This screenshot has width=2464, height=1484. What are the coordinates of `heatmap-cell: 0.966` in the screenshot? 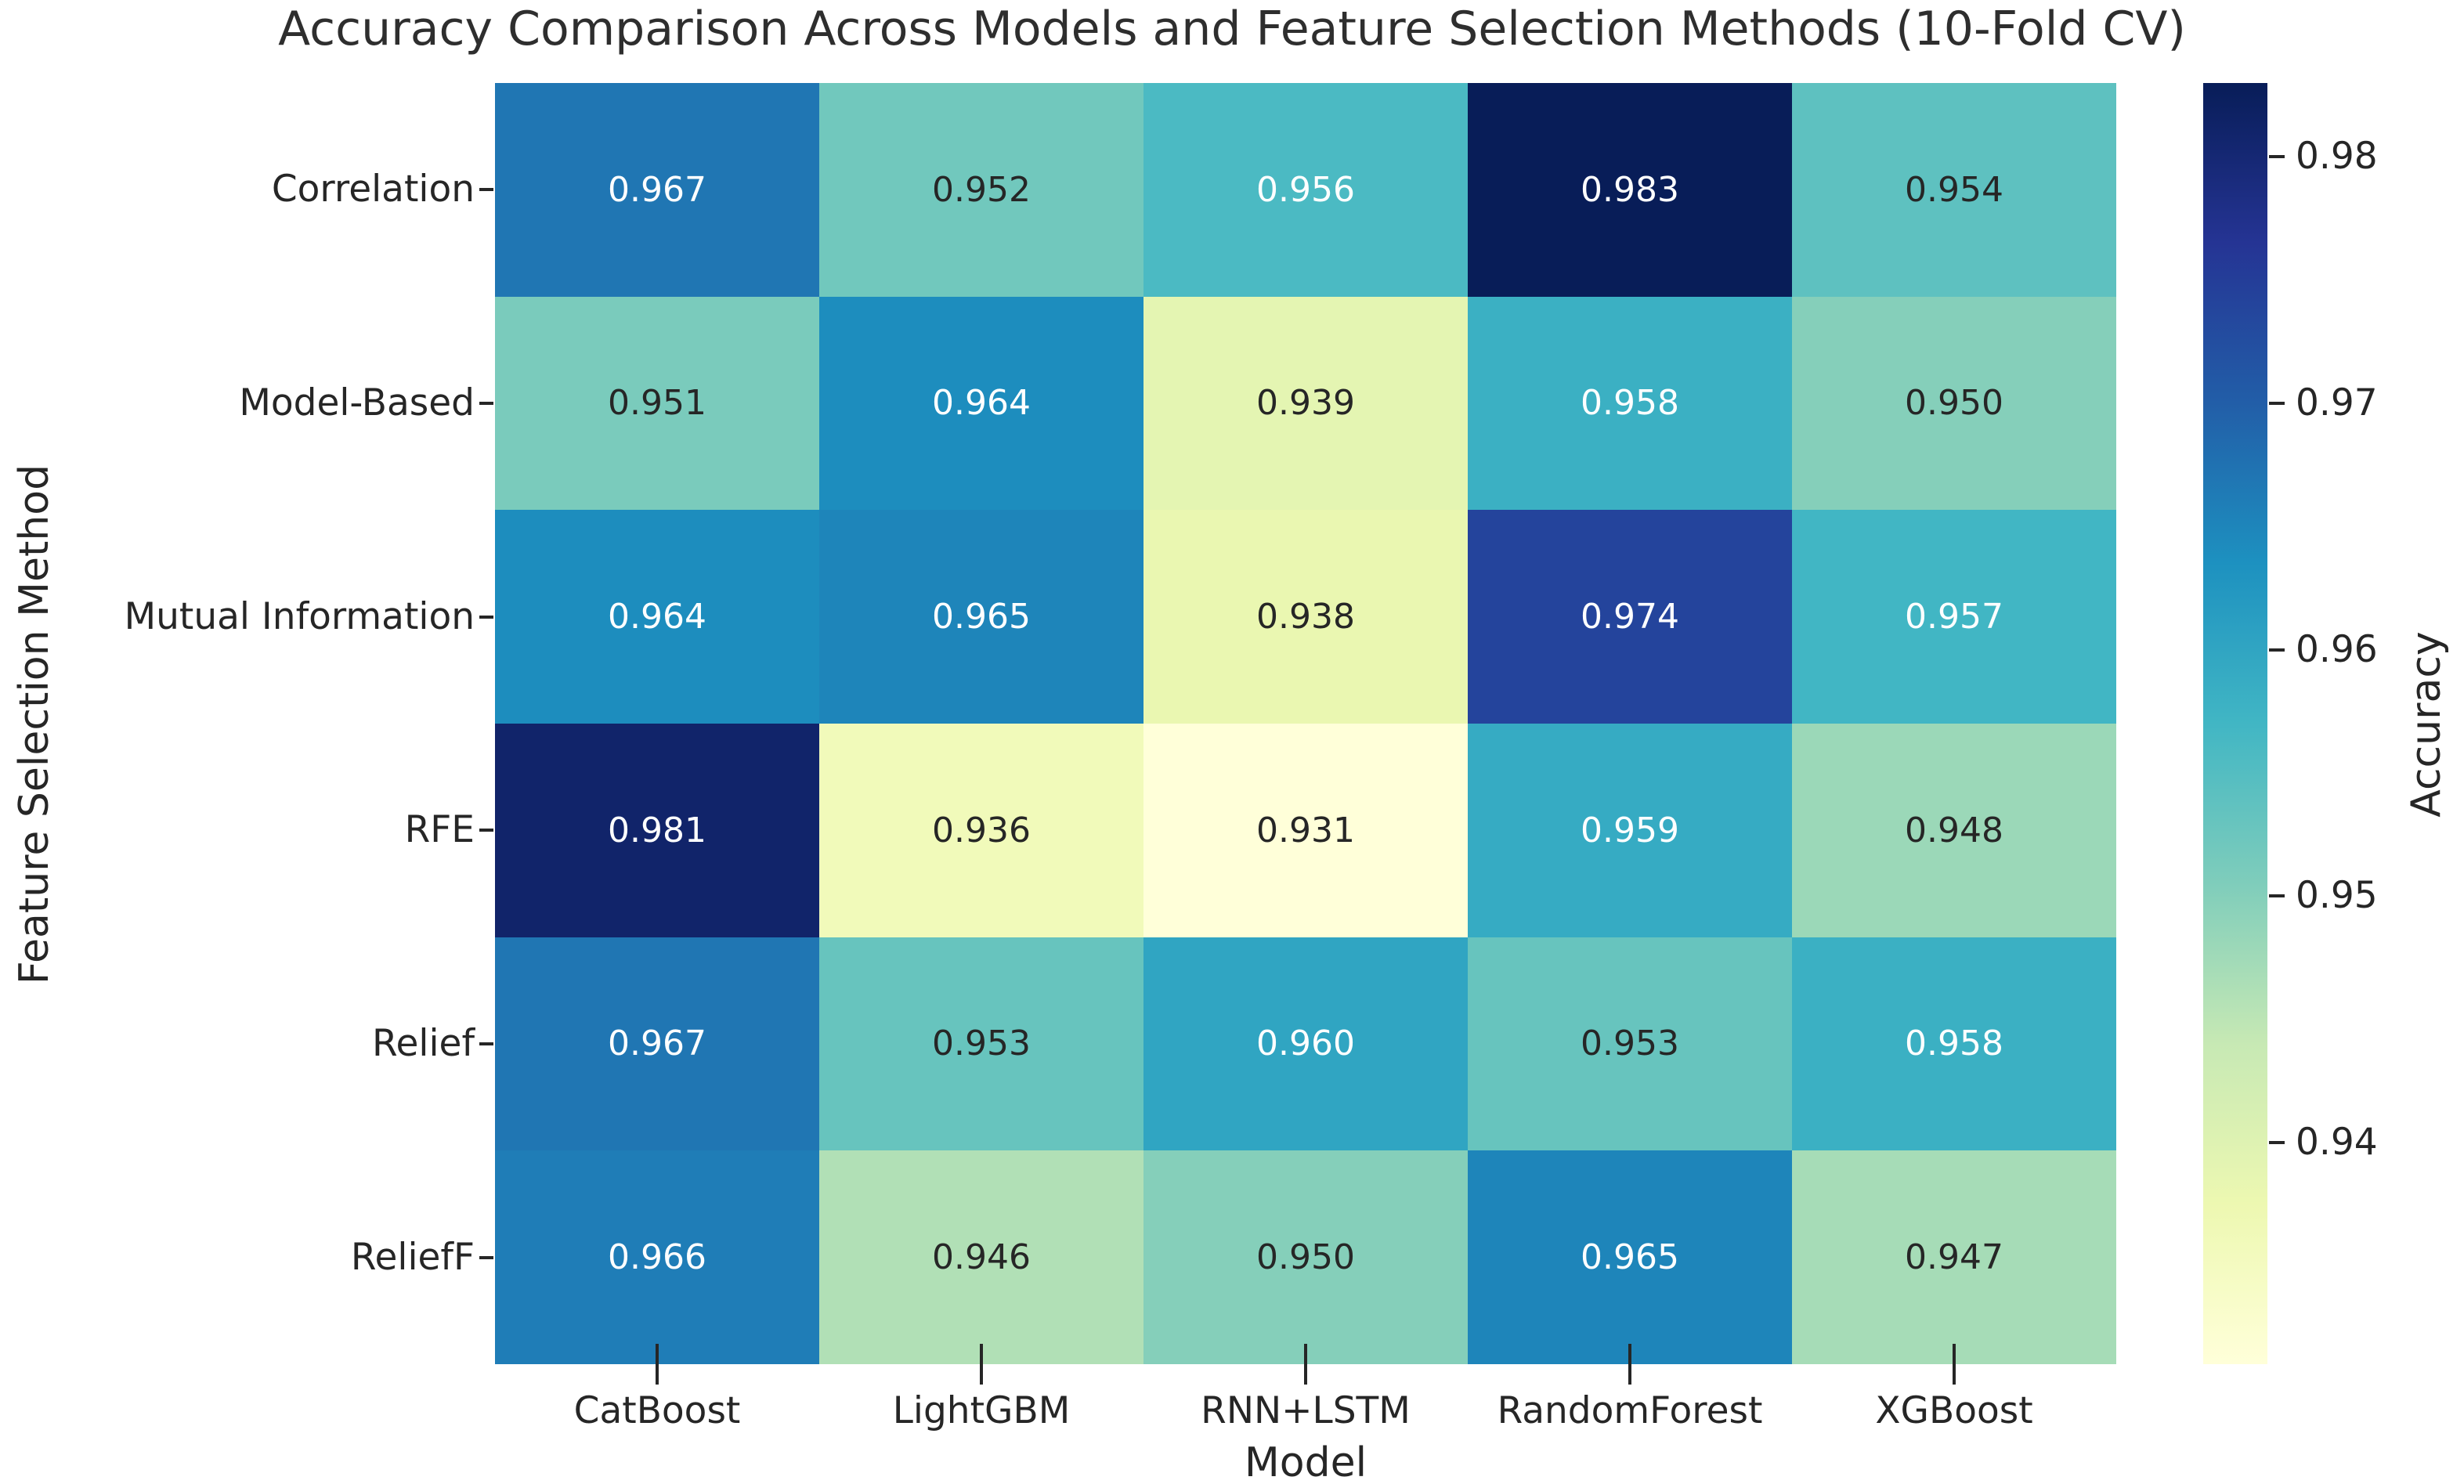 It's located at (657, 1257).